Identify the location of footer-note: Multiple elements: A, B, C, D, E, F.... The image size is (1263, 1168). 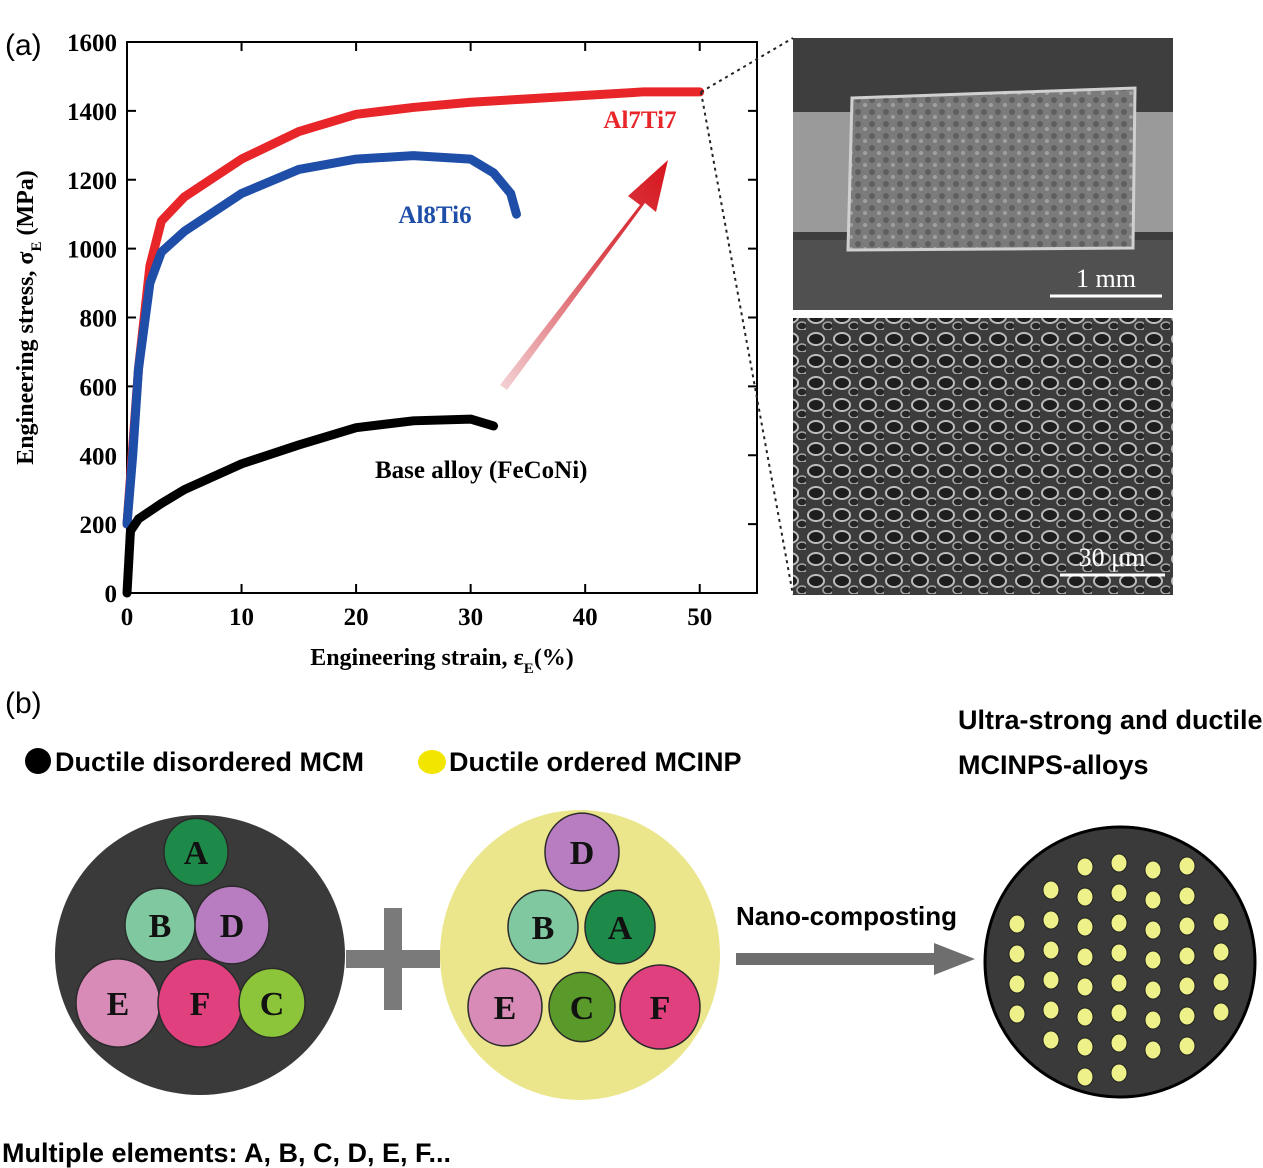
(226, 1153).